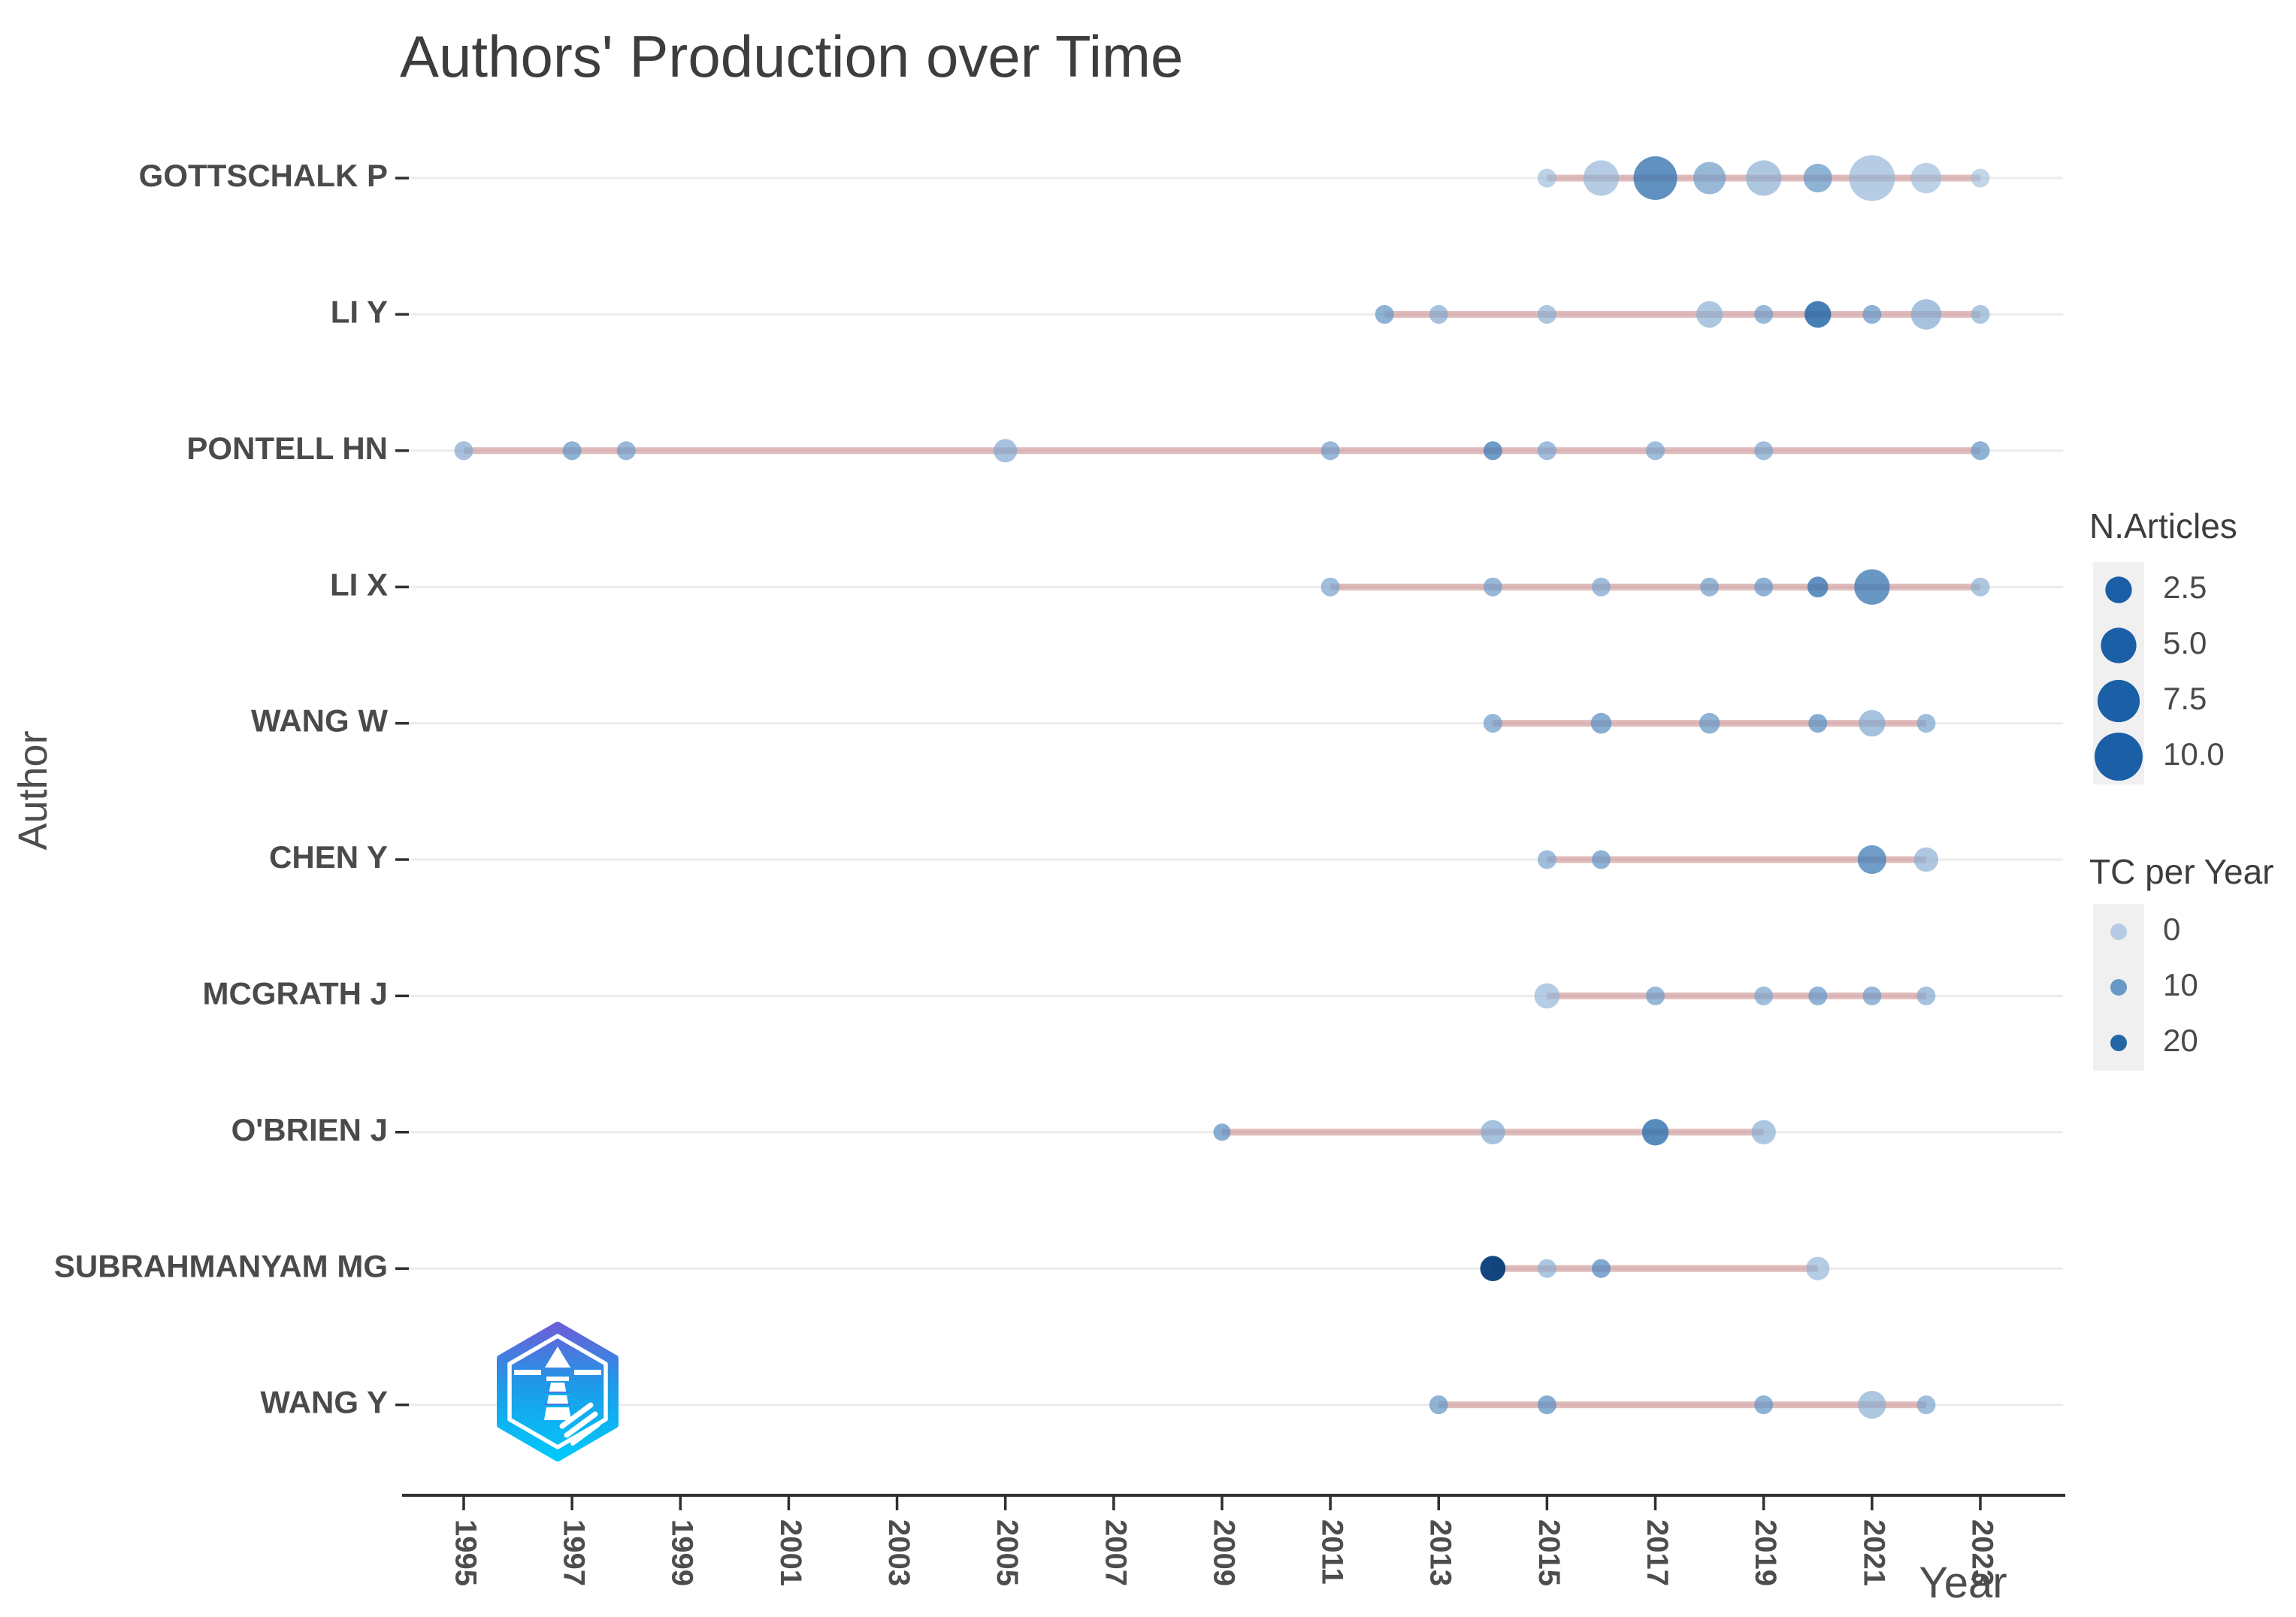 Image resolution: width=2296 pixels, height=1617 pixels. I want to click on x-tick-label: 2013, so click(1441, 1552).